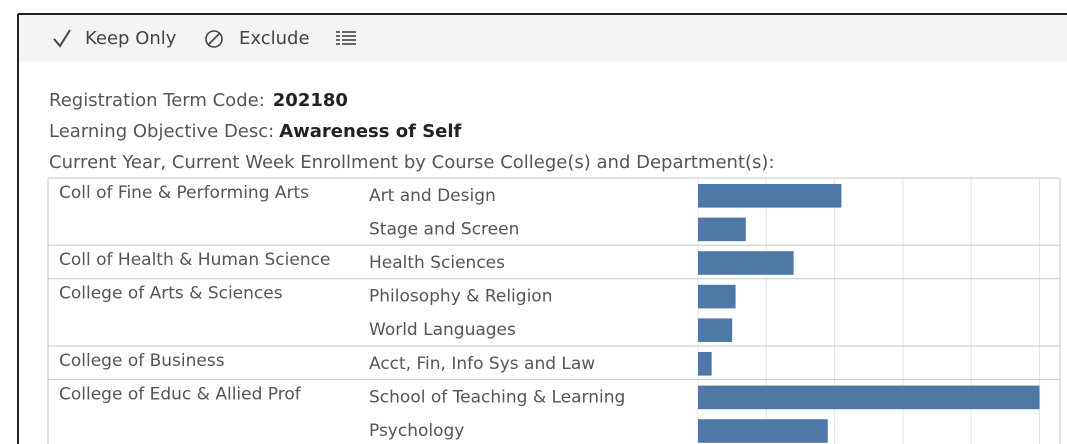 This screenshot has height=444, width=1067. What do you see at coordinates (180, 394) in the screenshot?
I see `college-label: College of Educ & Allied Prof` at bounding box center [180, 394].